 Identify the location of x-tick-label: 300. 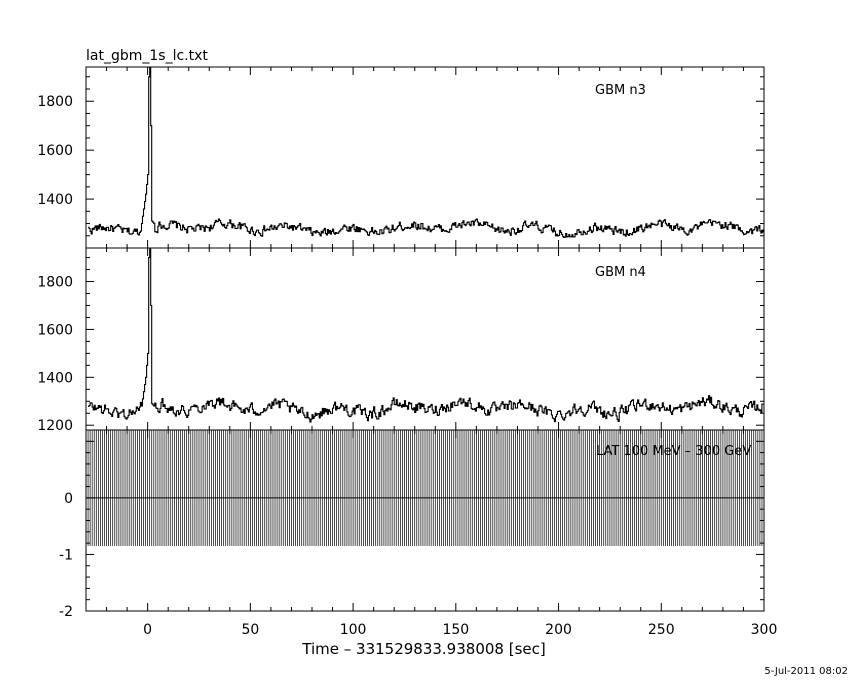
(764, 630).